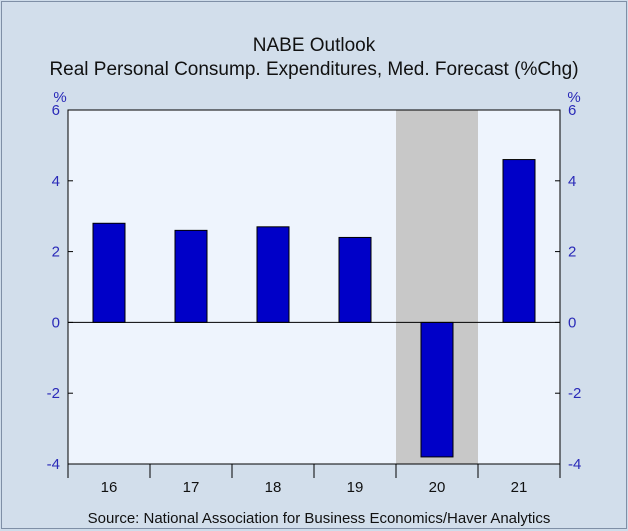  I want to click on x-tick-label: 16, so click(109, 487).